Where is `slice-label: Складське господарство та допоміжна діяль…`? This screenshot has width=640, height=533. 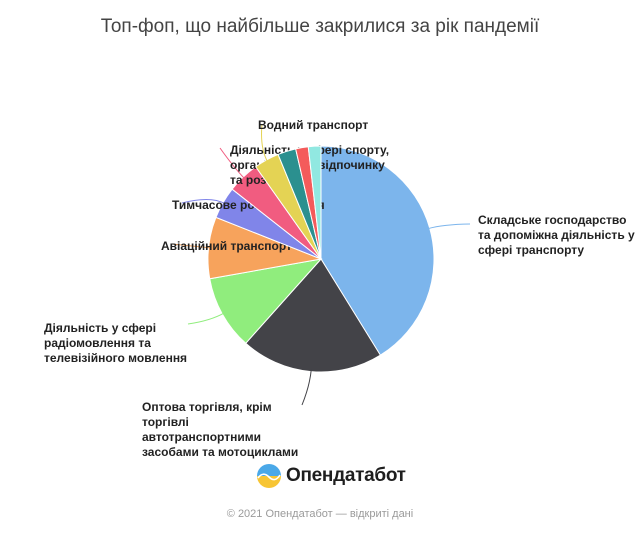
slice-label: Складське господарство та допоміжна діяль… is located at coordinates (556, 235).